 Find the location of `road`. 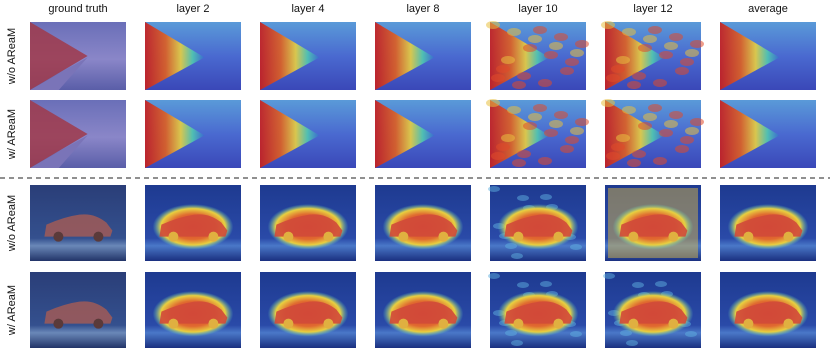

road is located at coordinates (59, 73).